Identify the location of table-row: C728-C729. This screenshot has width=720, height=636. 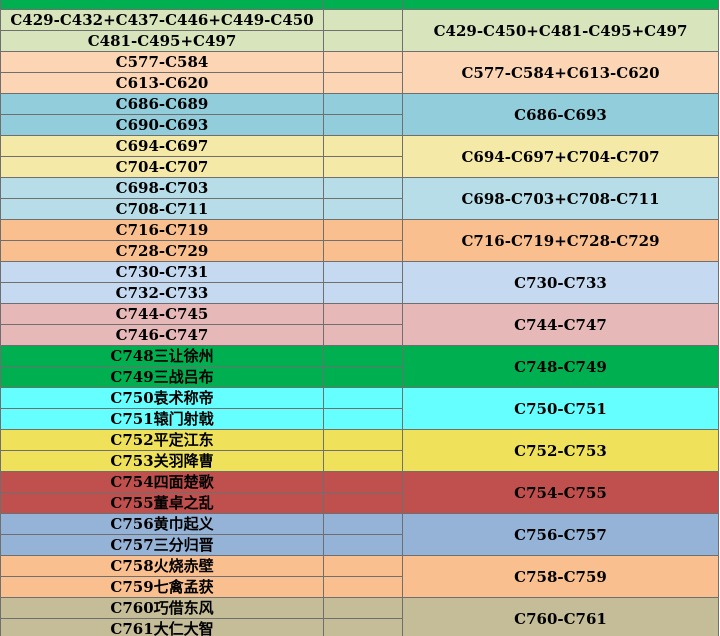
(359, 251).